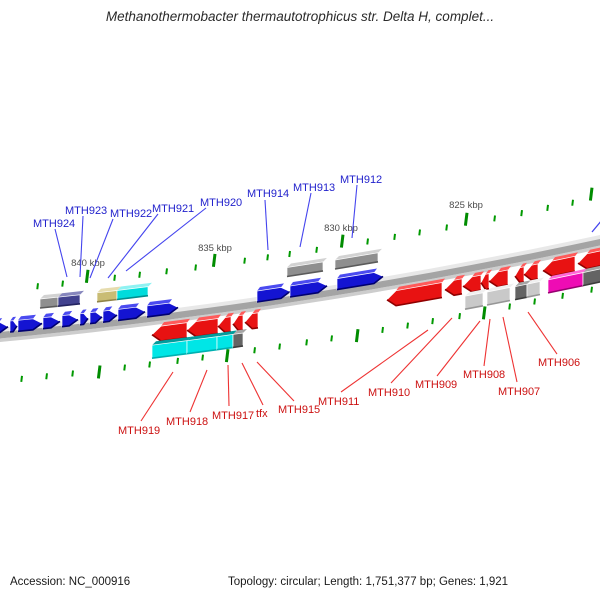 The height and width of the screenshot is (600, 600). What do you see at coordinates (519, 392) in the screenshot?
I see `gene-label: MTH907` at bounding box center [519, 392].